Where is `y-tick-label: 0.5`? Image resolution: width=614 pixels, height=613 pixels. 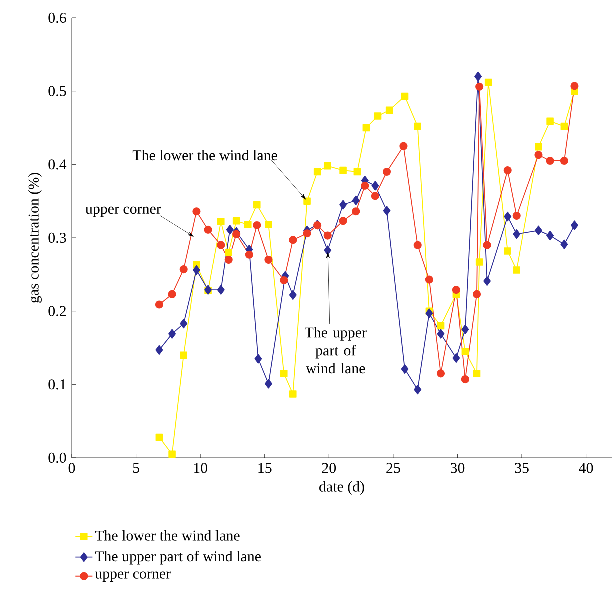
y-tick-label: 0.5 is located at coordinates (57, 91).